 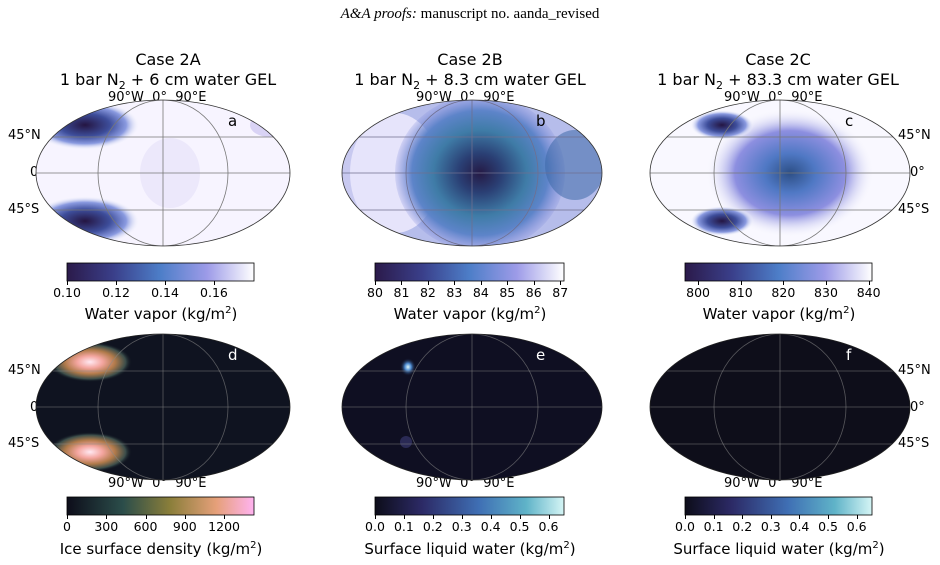 I want to click on map-panel-e, so click(x=472, y=407).